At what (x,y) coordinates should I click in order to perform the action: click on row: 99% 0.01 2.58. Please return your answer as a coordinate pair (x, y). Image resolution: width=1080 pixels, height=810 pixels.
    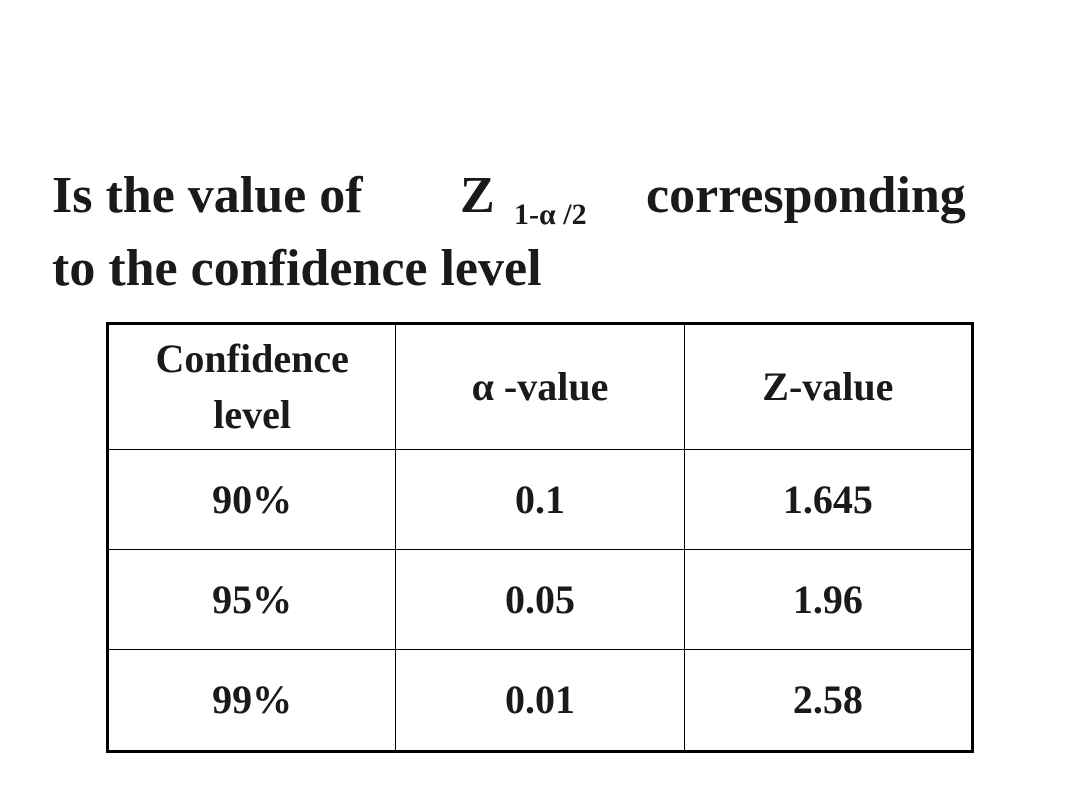
    Looking at the image, I should click on (540, 700).